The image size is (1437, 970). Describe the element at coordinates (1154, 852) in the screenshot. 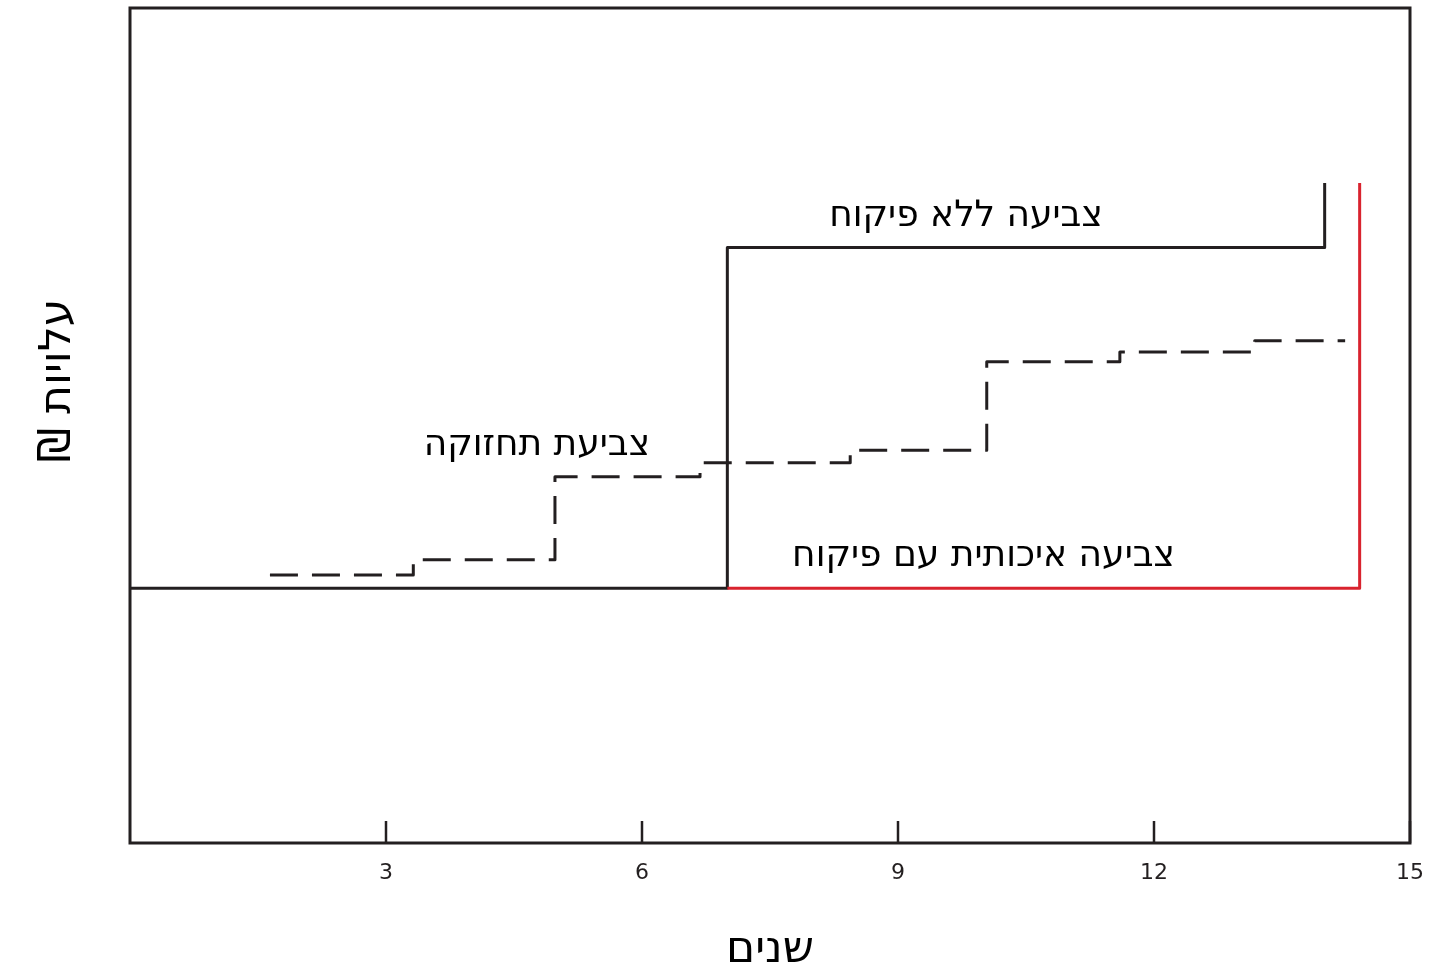

I see `x-axis-tick: 12` at that location.